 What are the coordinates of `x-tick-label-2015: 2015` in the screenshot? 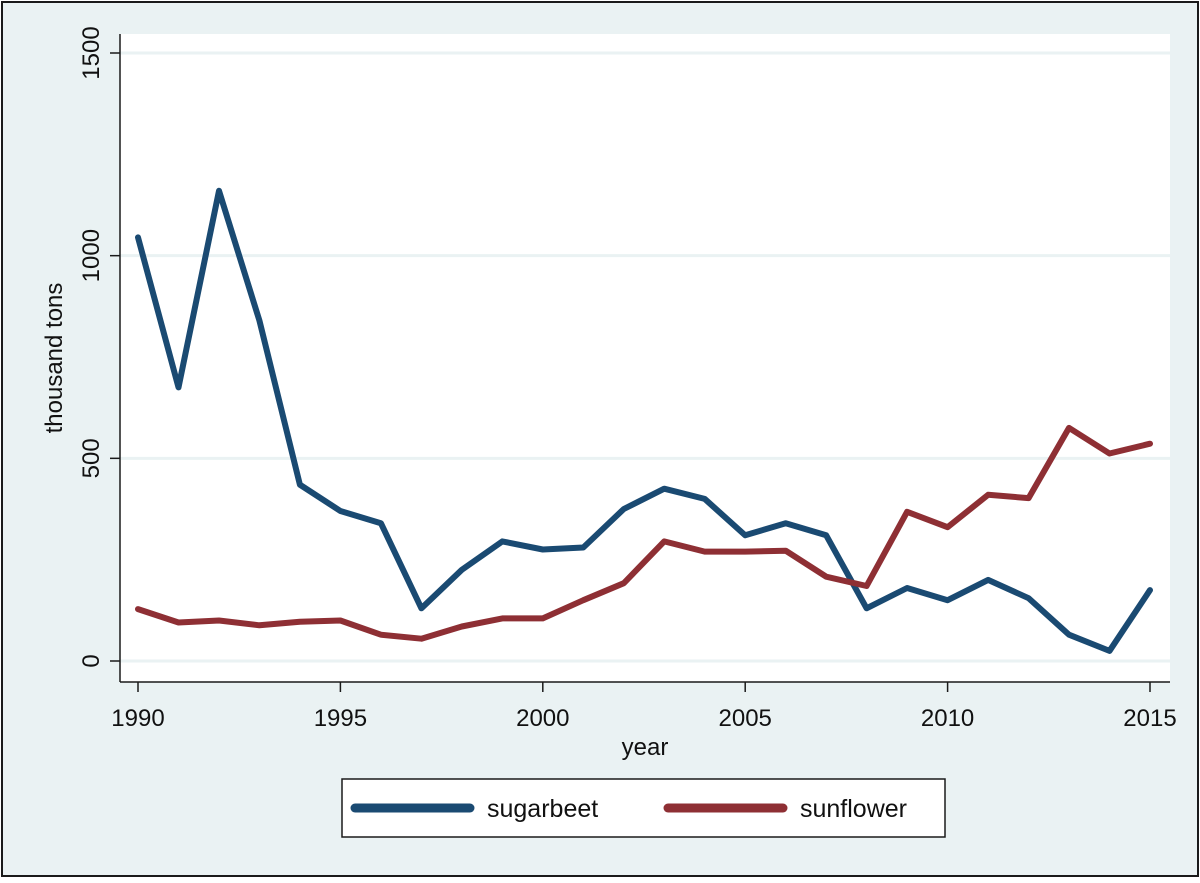 It's located at (1149, 718).